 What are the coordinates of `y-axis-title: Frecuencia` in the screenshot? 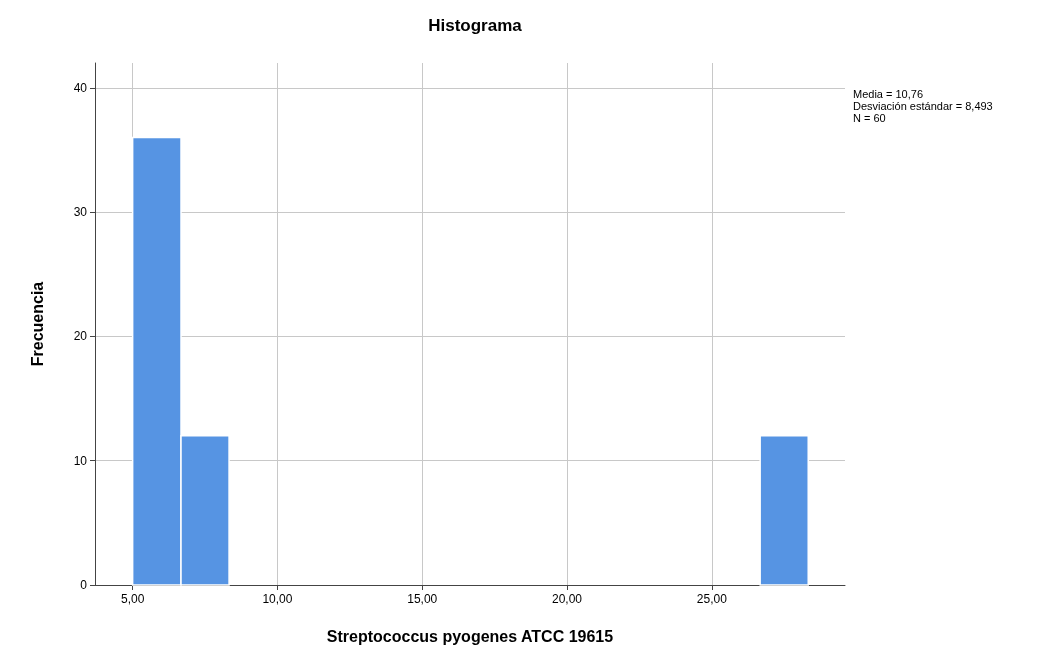 It's located at (37, 324).